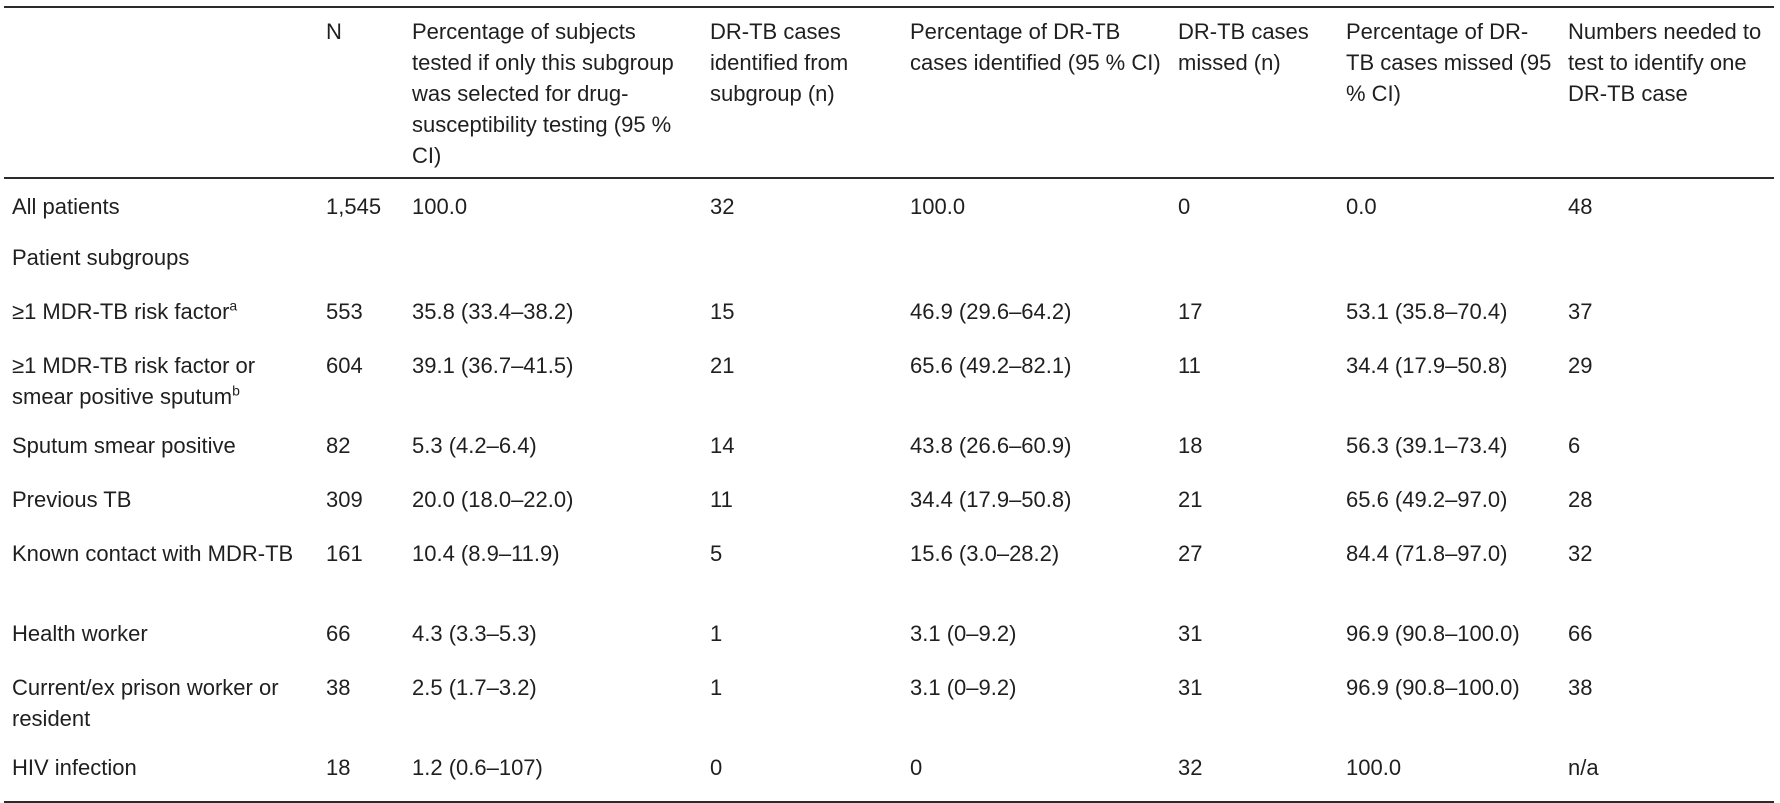 The height and width of the screenshot is (803, 1780). I want to click on table-cell: 53.1 (35.8–70.4), so click(1427, 311).